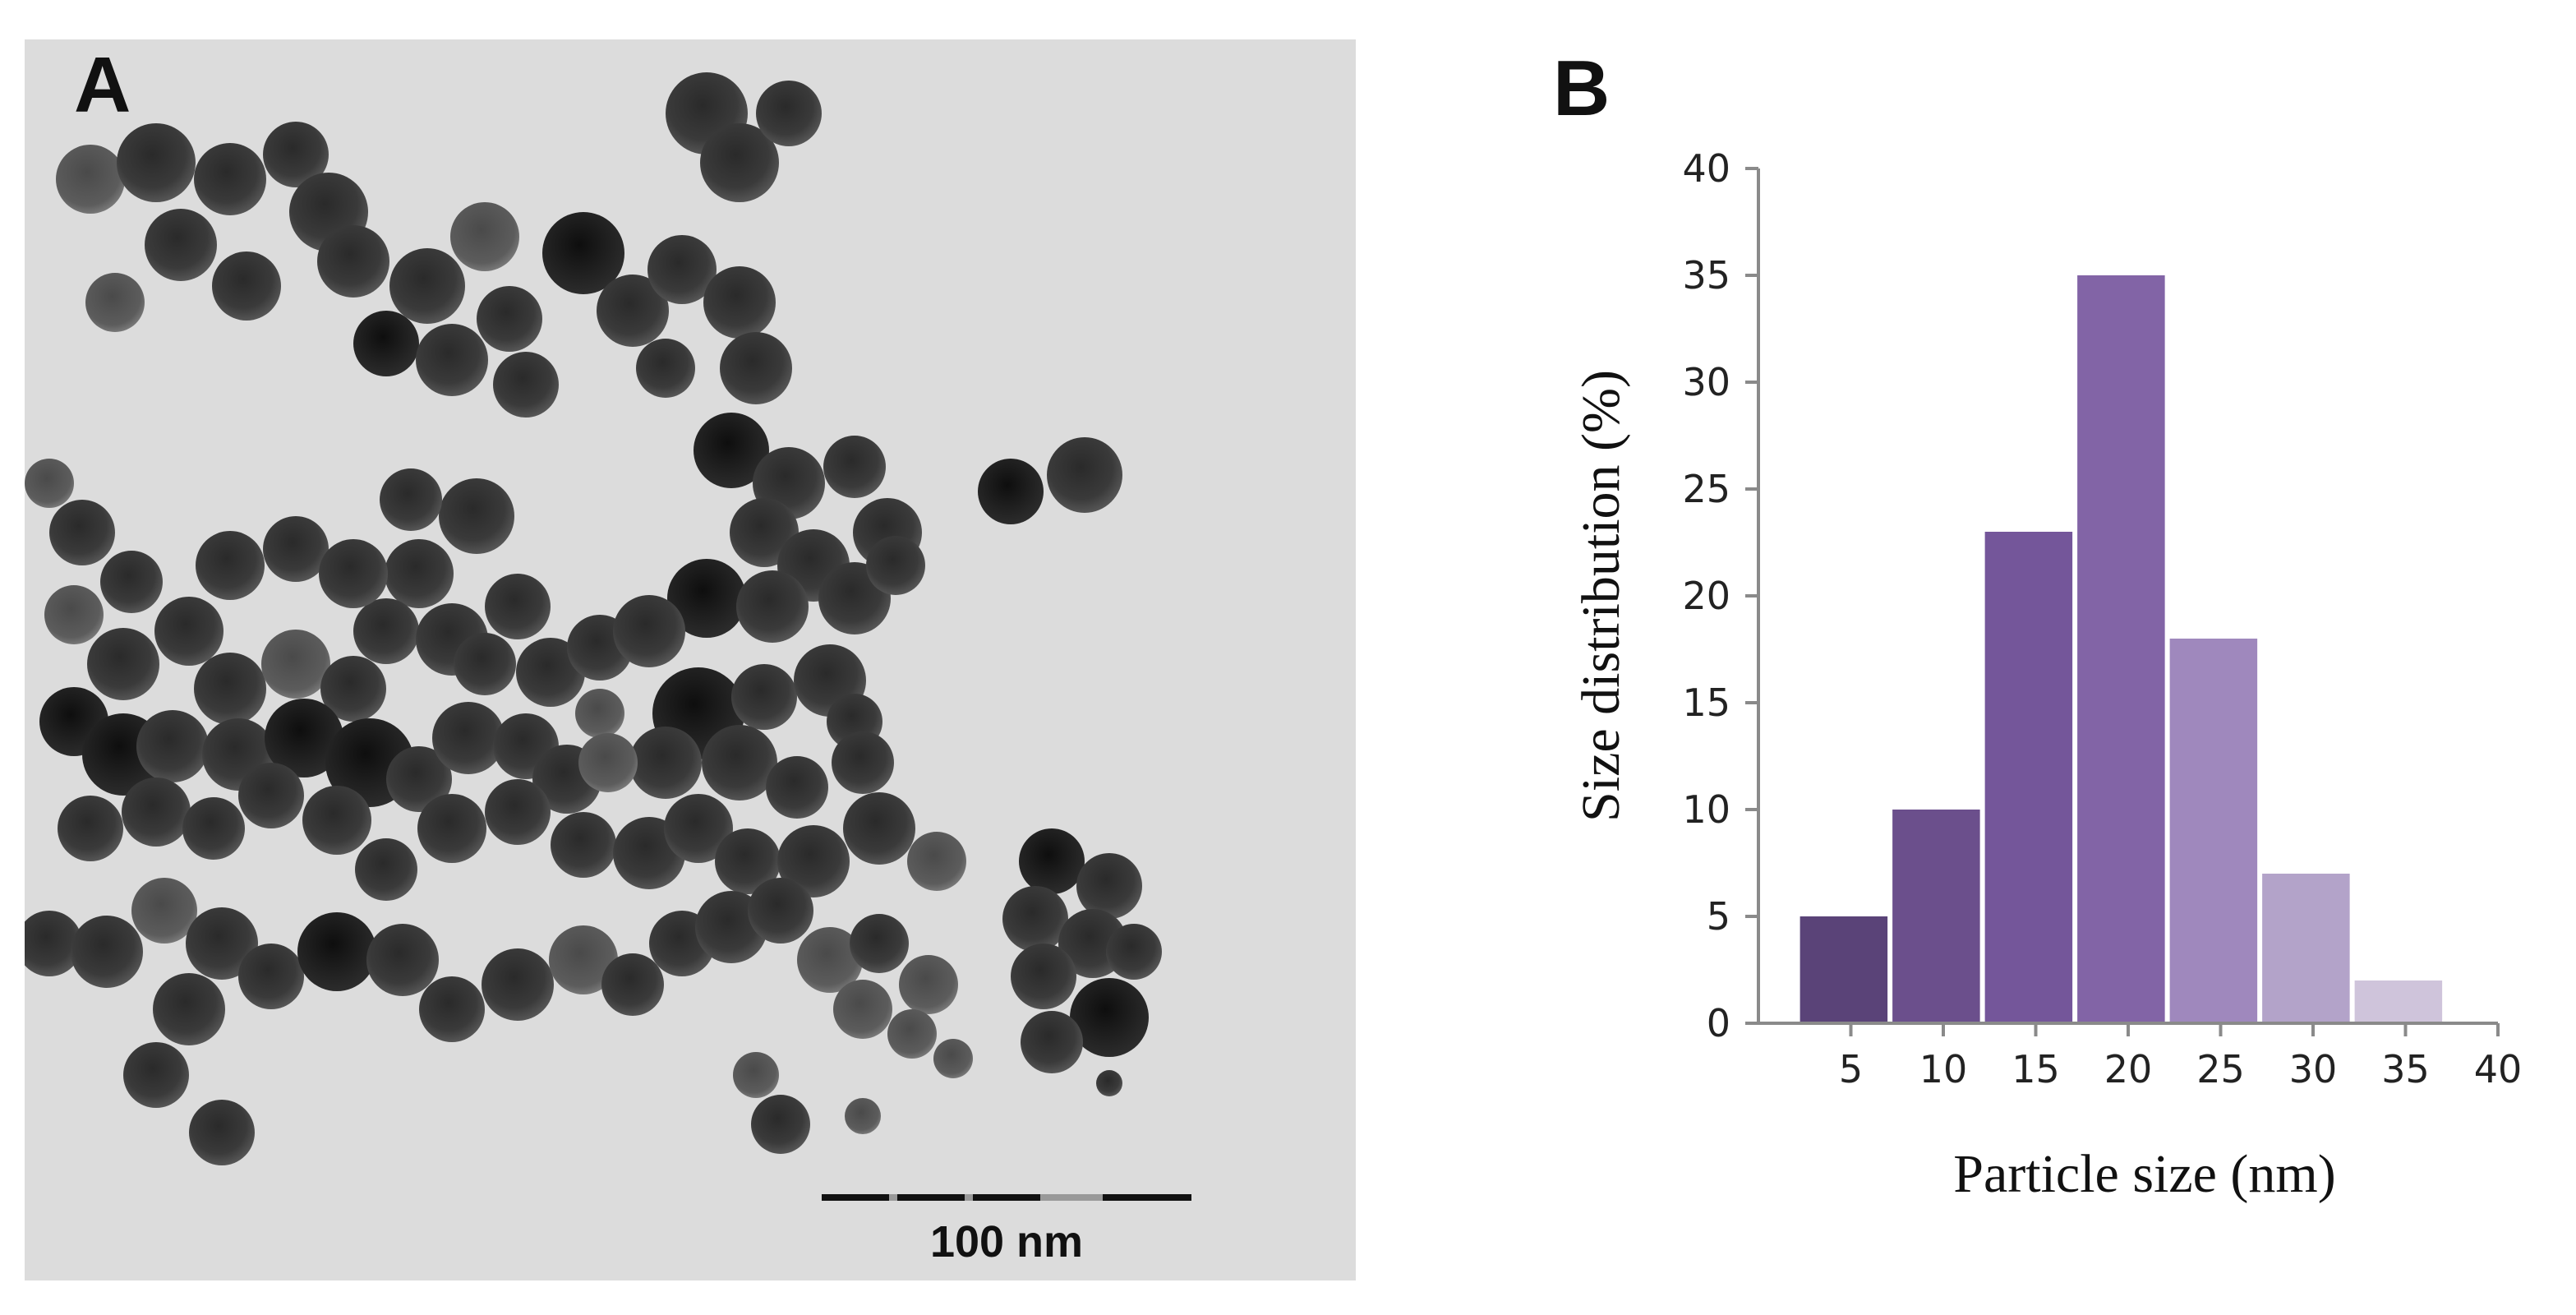 The height and width of the screenshot is (1315, 2576). I want to click on x-tick-label: 25, so click(2220, 1069).